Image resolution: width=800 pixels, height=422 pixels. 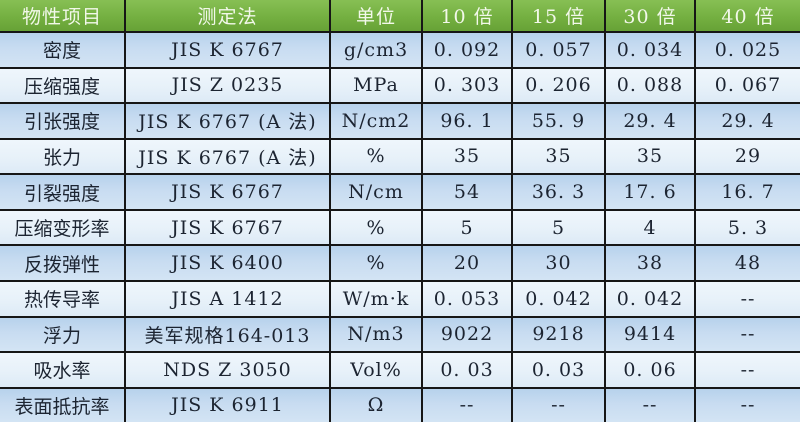 What do you see at coordinates (227, 16) in the screenshot?
I see `col-header-method: 测定法` at bounding box center [227, 16].